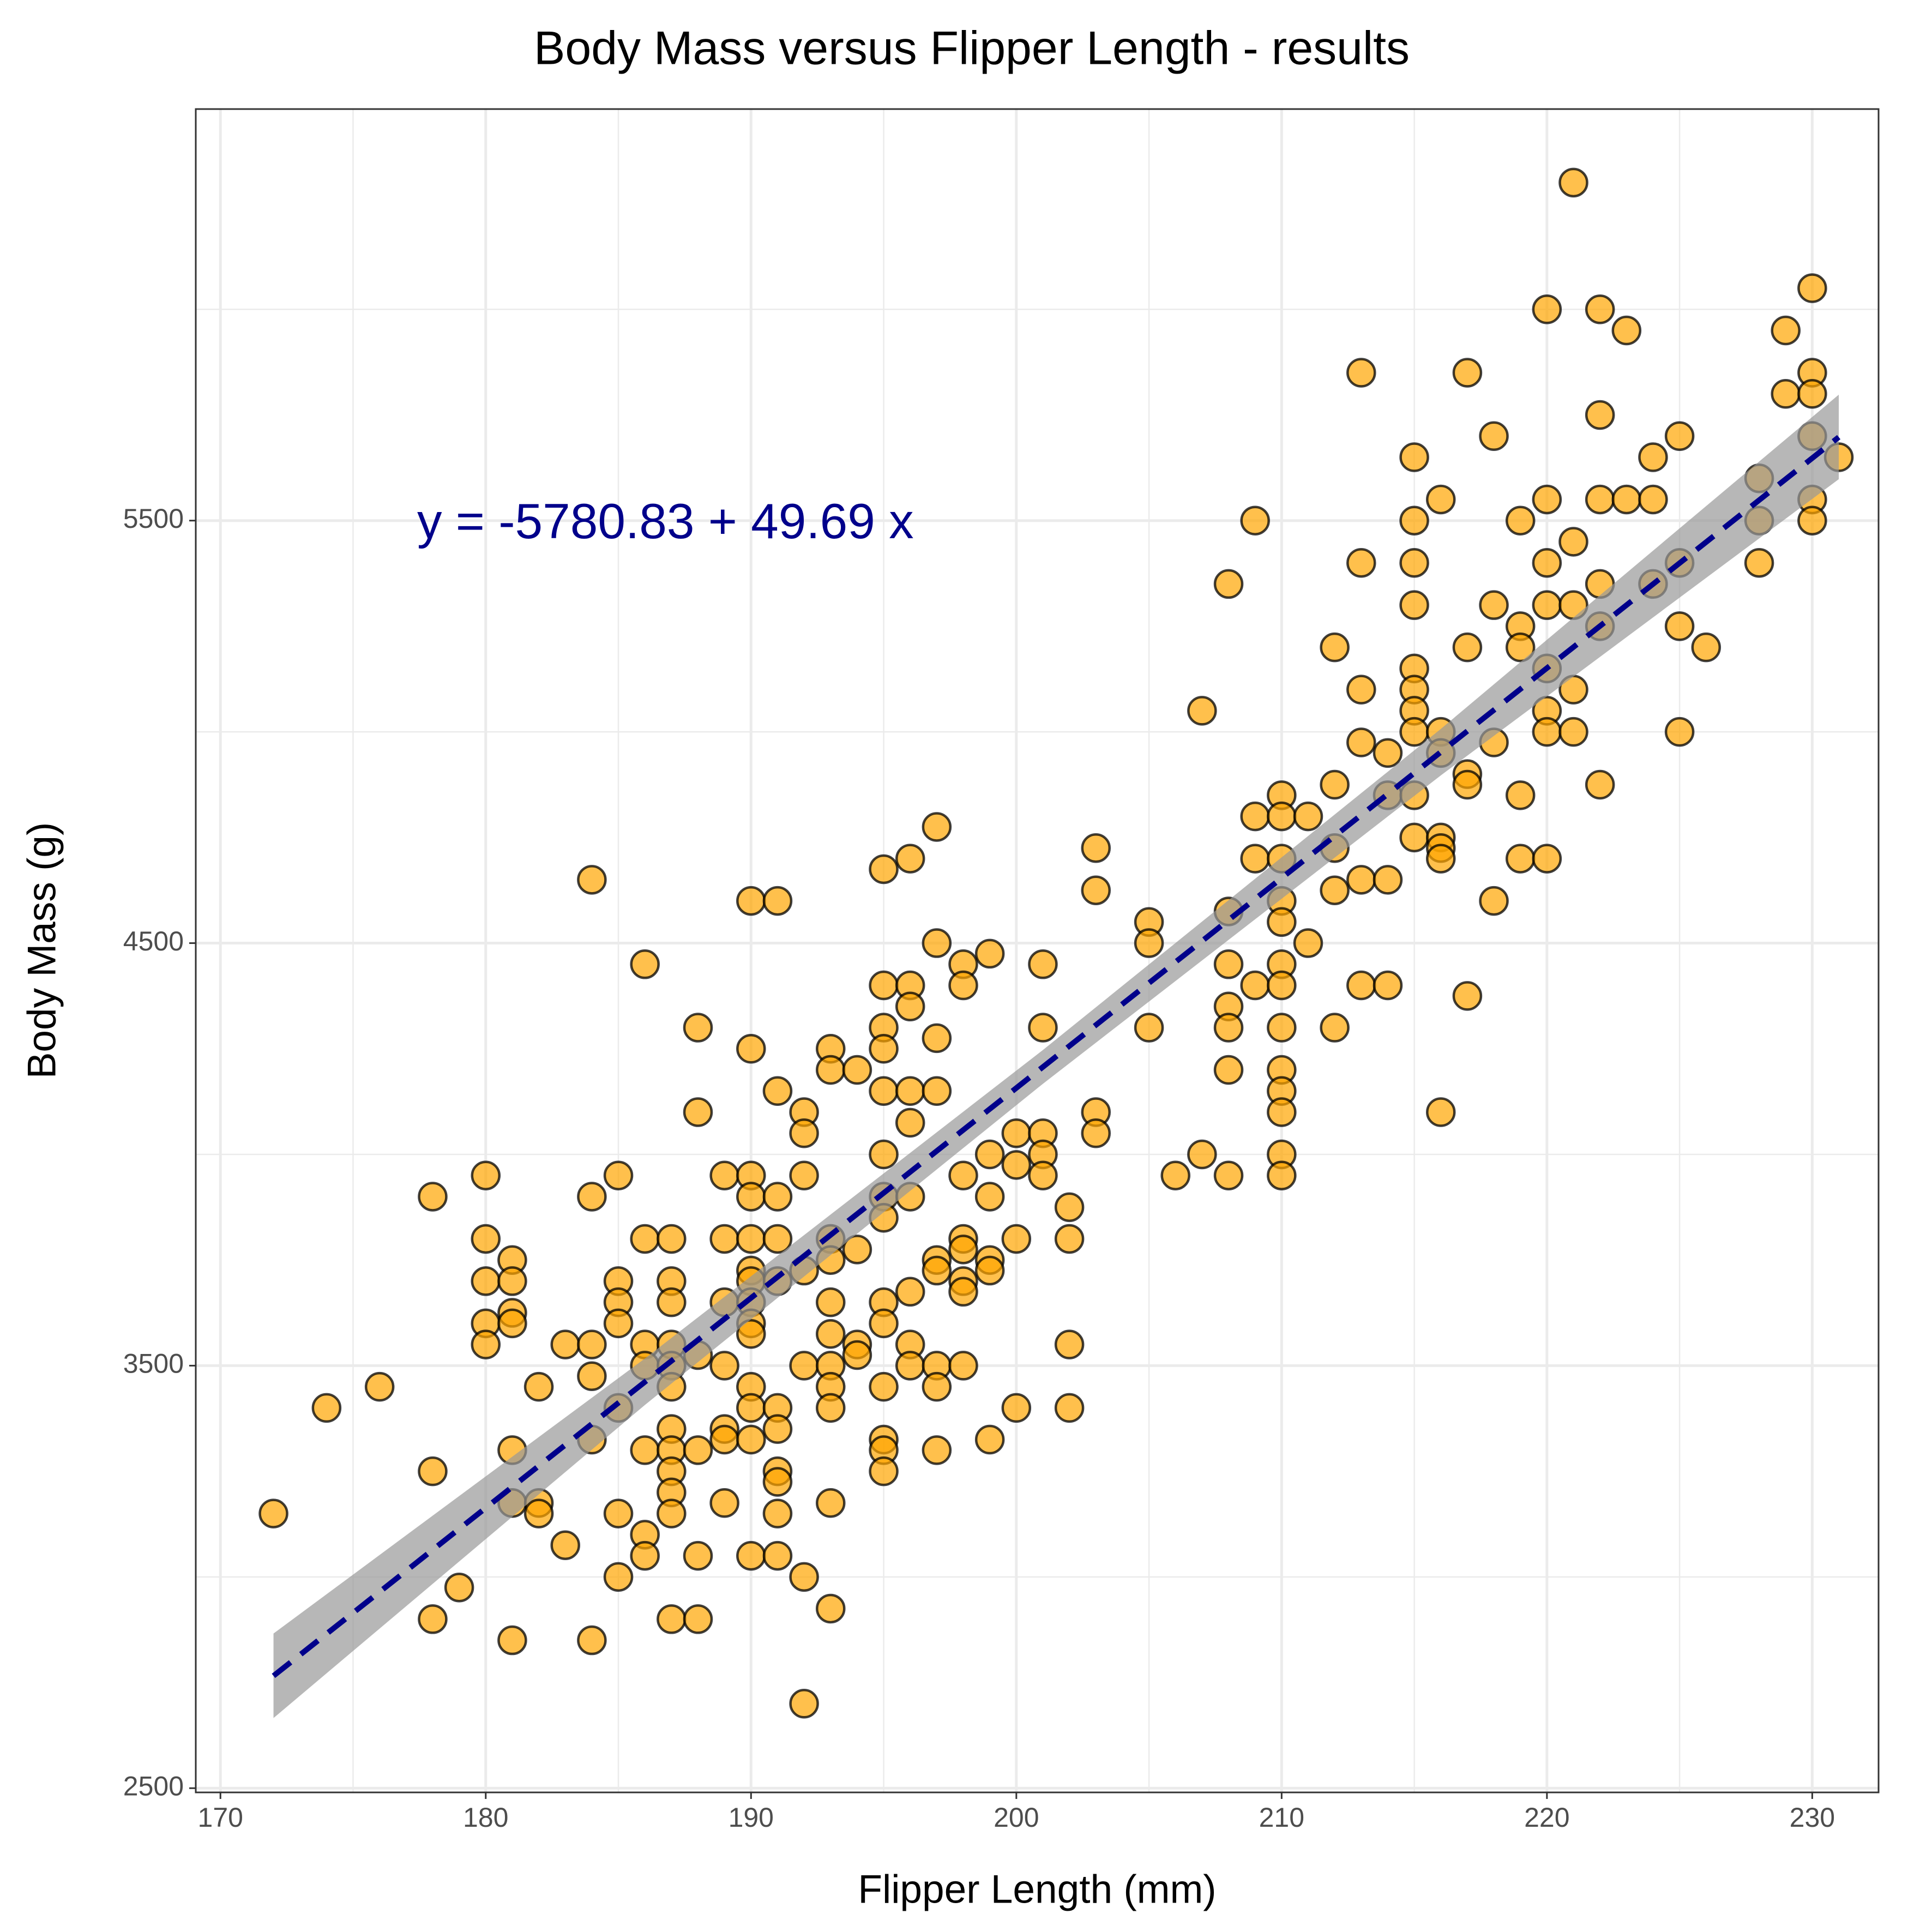 This screenshot has width=1932, height=1932. What do you see at coordinates (153, 941) in the screenshot?
I see `y-tick-label: 4500` at bounding box center [153, 941].